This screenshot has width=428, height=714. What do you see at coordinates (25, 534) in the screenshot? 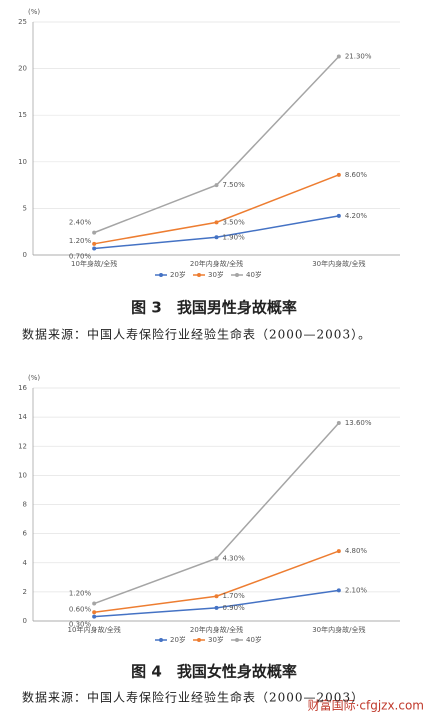
I see `y-tick-label: 6` at bounding box center [25, 534].